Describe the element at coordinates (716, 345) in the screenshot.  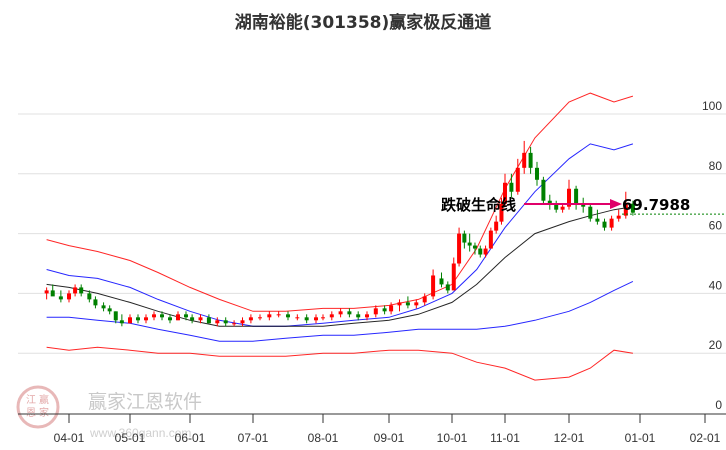
I see `y-tick-label: 20` at that location.